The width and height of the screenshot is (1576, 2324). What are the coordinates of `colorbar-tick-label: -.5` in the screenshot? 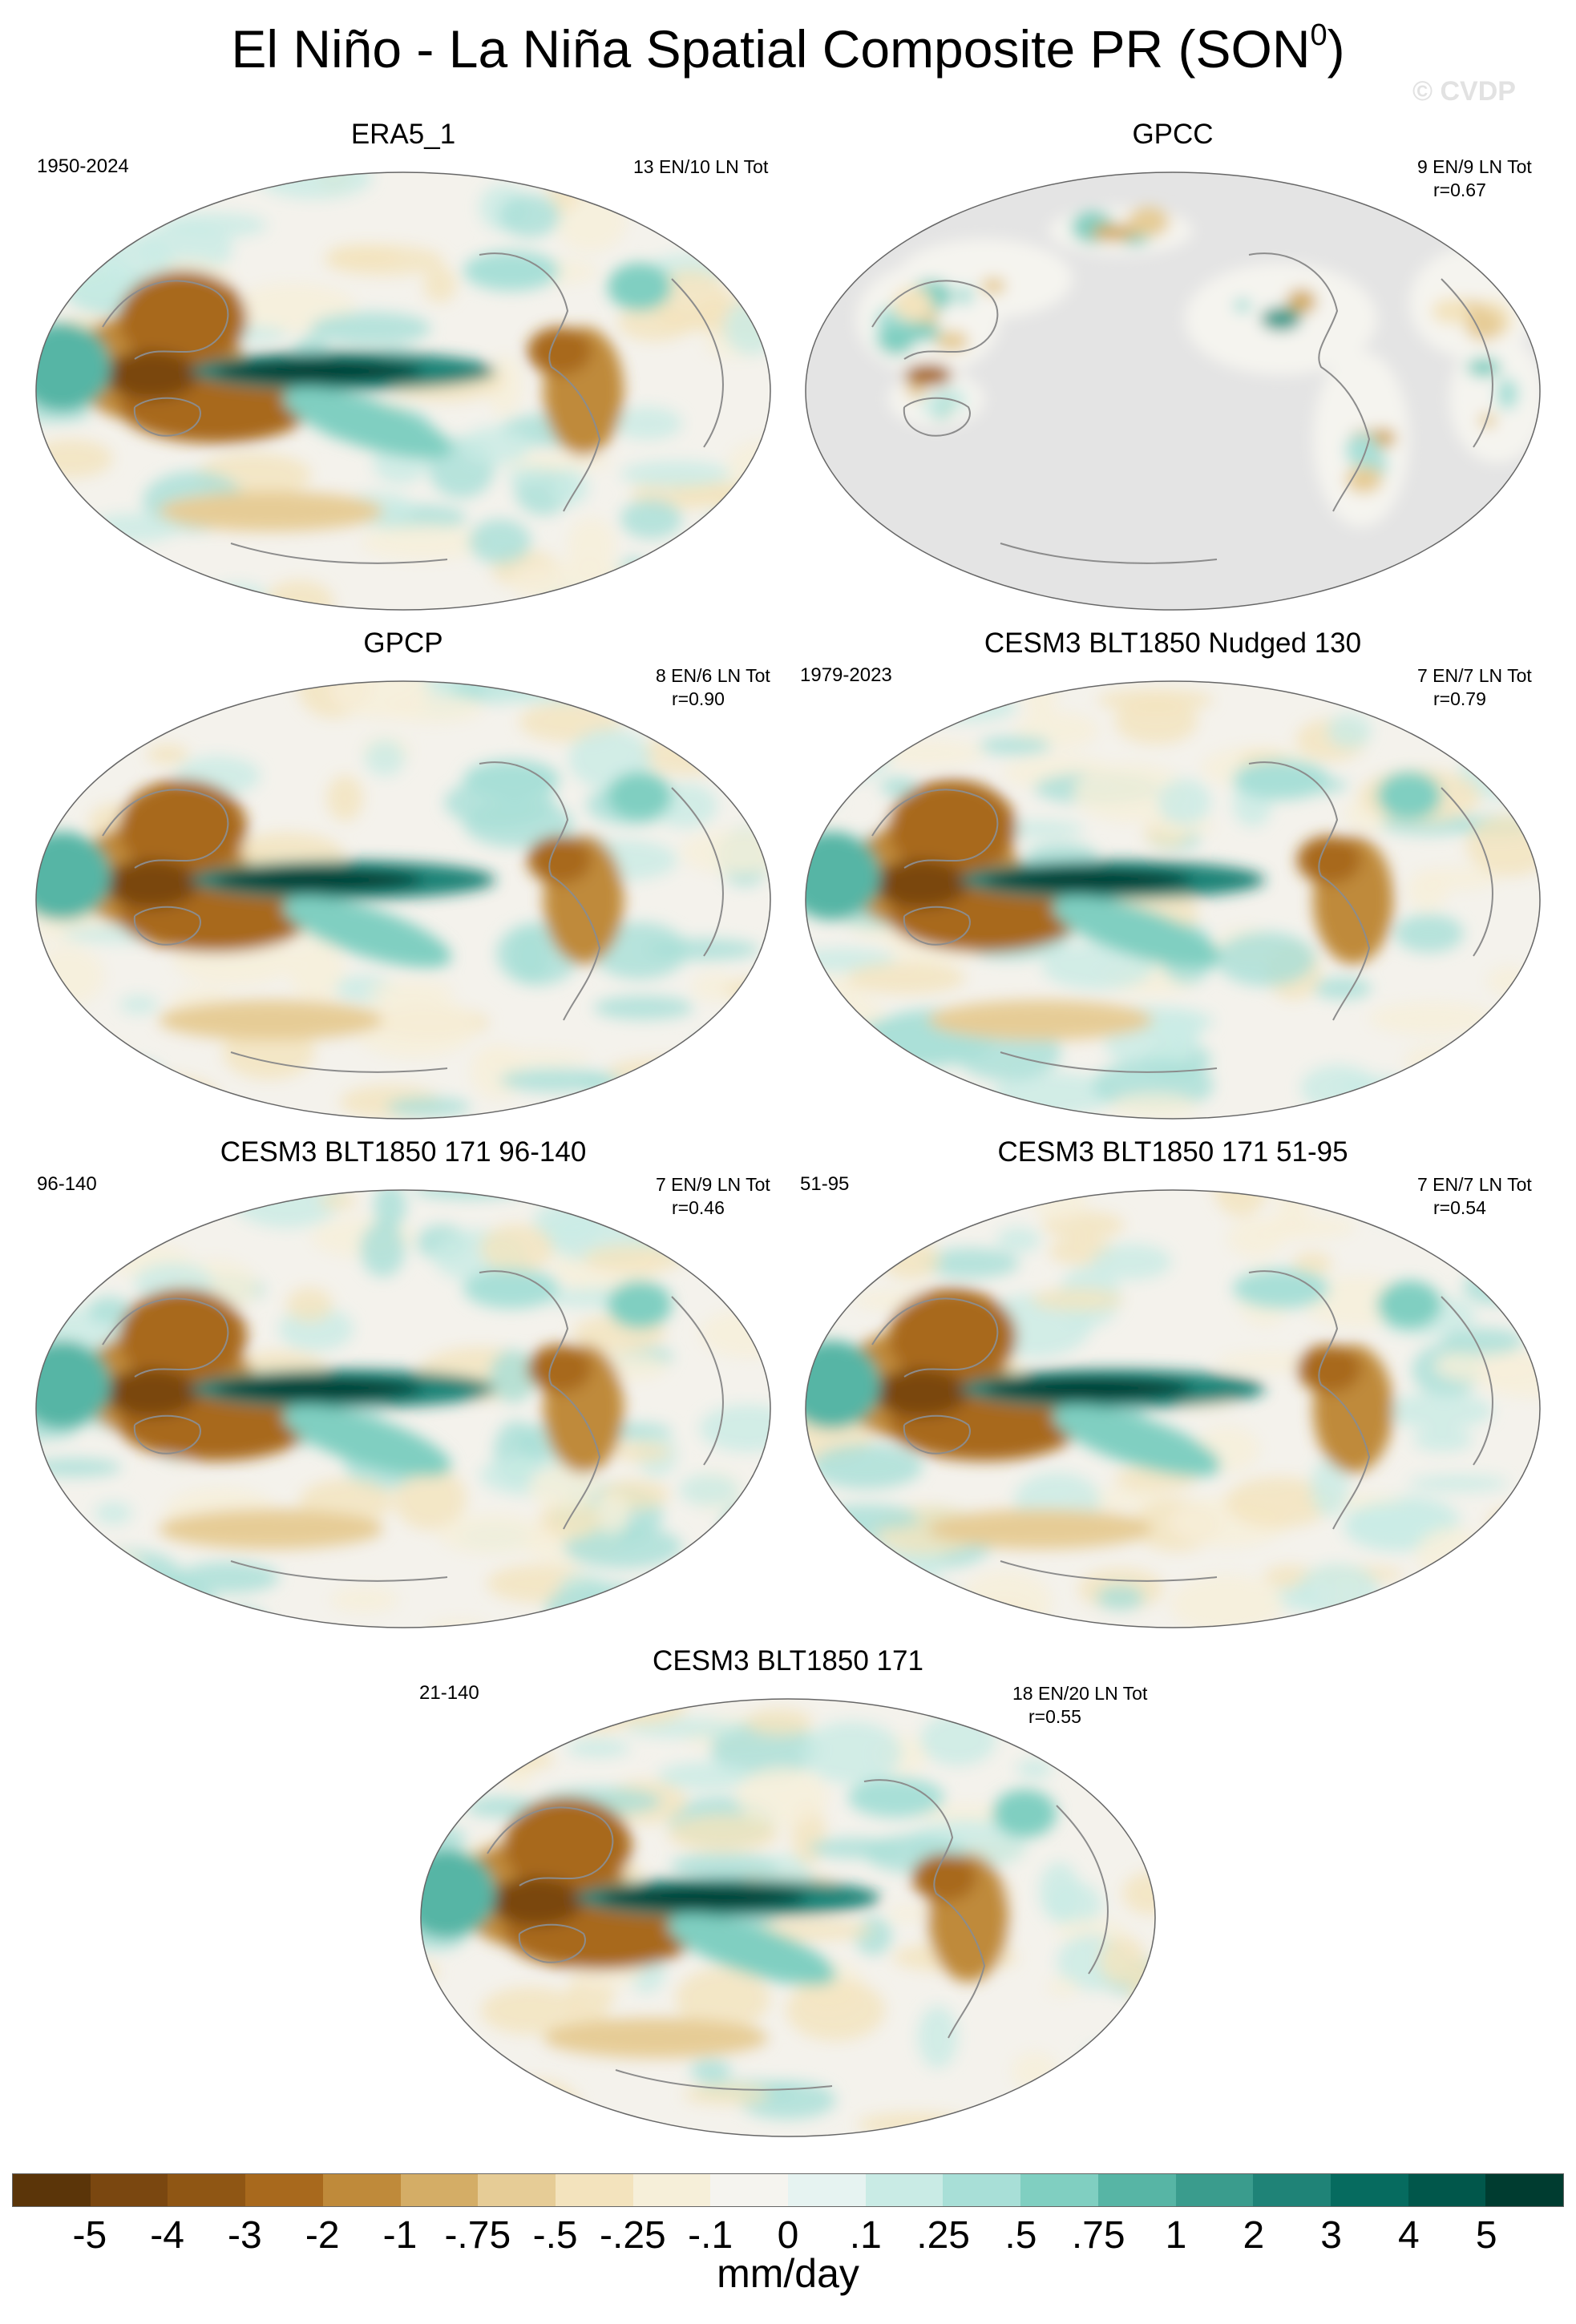 It's located at (555, 2235).